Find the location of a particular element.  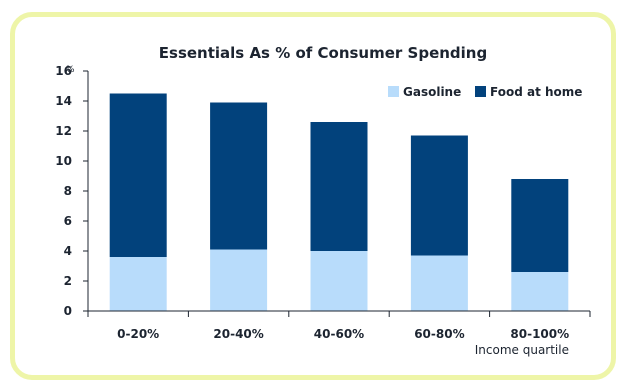

y-tick-label: 12 is located at coordinates (63, 131).